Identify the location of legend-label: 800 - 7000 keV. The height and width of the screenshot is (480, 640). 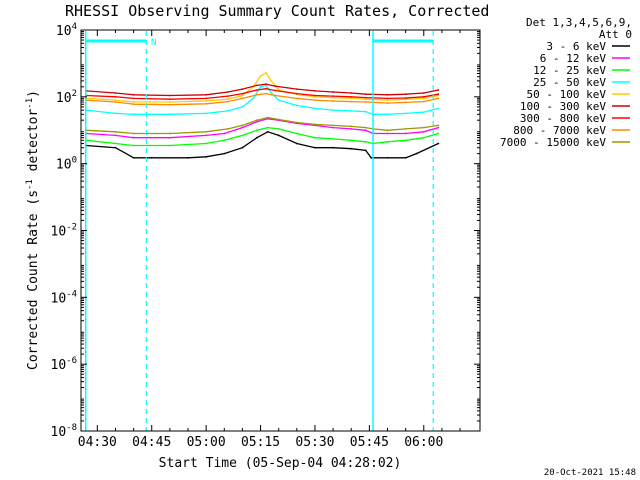
(559, 130).